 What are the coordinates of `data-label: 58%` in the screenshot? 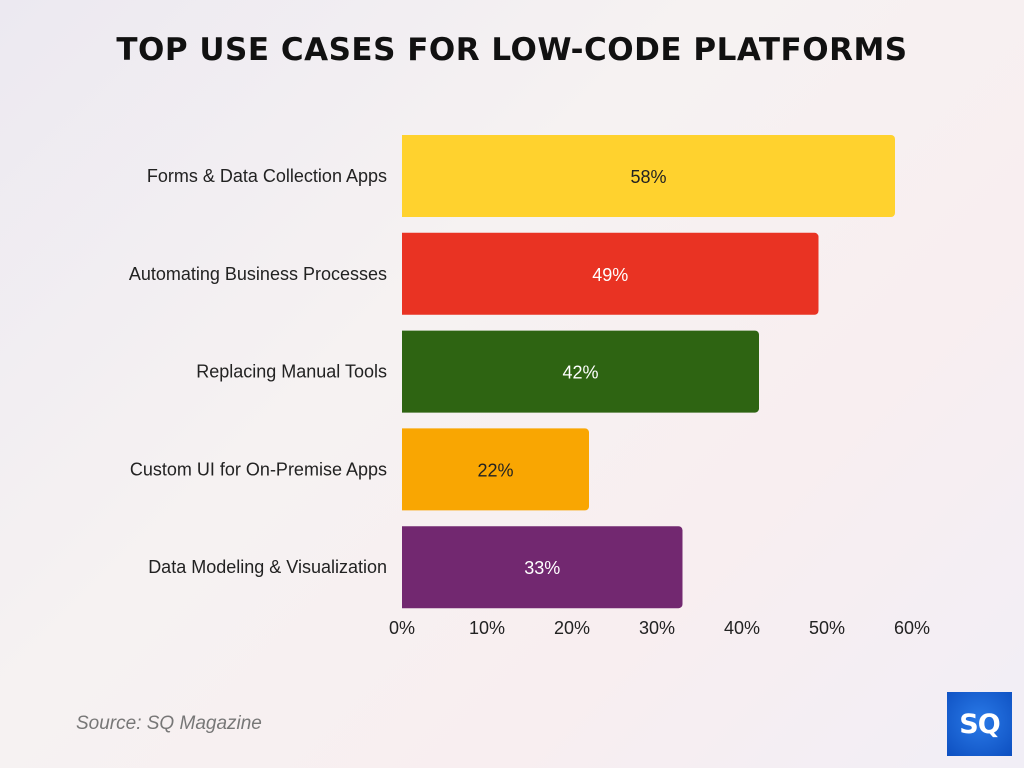 It's located at (648, 177).